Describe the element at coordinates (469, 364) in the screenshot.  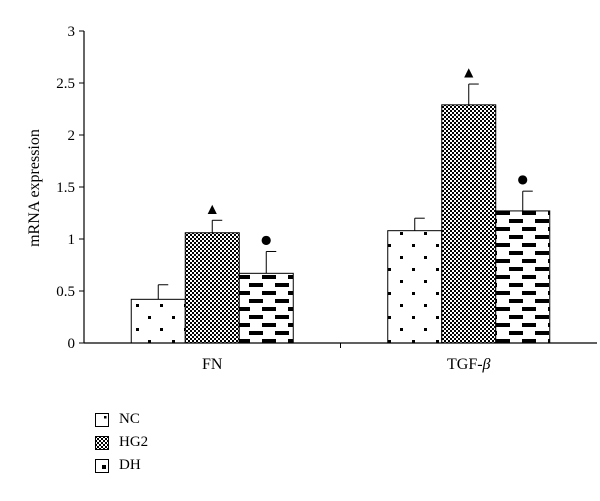
I see `x-category-label: TGF-β` at that location.